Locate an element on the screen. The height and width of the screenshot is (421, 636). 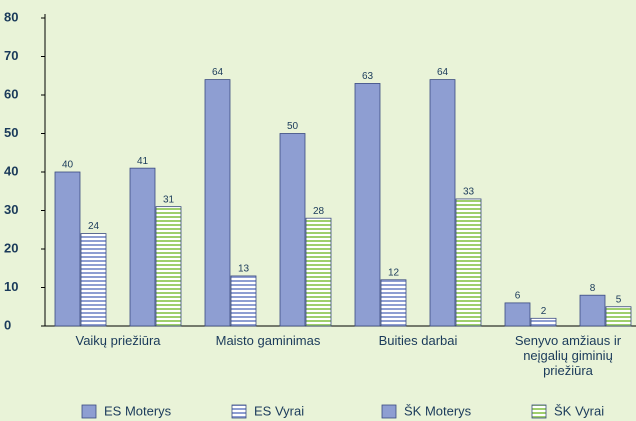
legend-label: ŠK Vyrai is located at coordinates (579, 410).